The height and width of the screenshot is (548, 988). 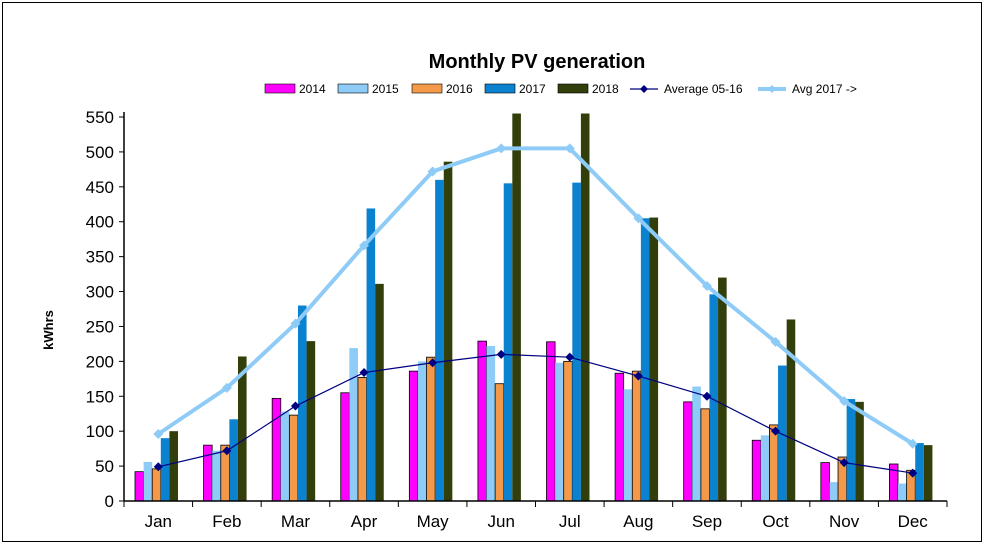 I want to click on point-avg-2017-Aug, so click(x=638, y=218).